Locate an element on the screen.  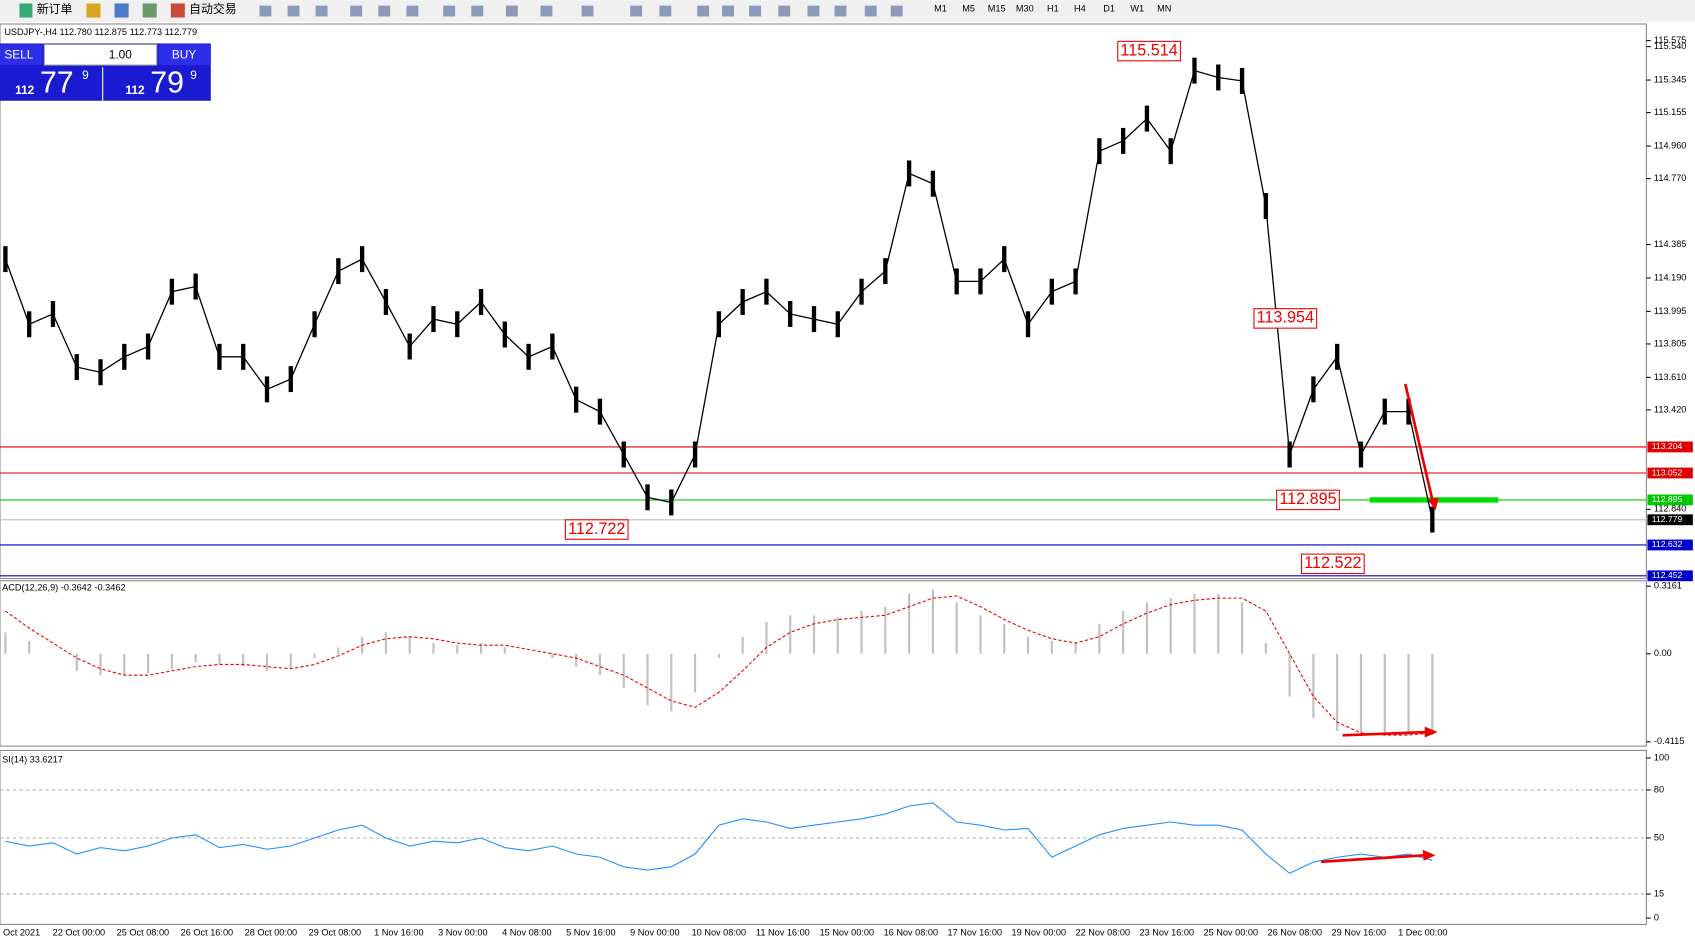
buy-label: BUY is located at coordinates (184, 54).